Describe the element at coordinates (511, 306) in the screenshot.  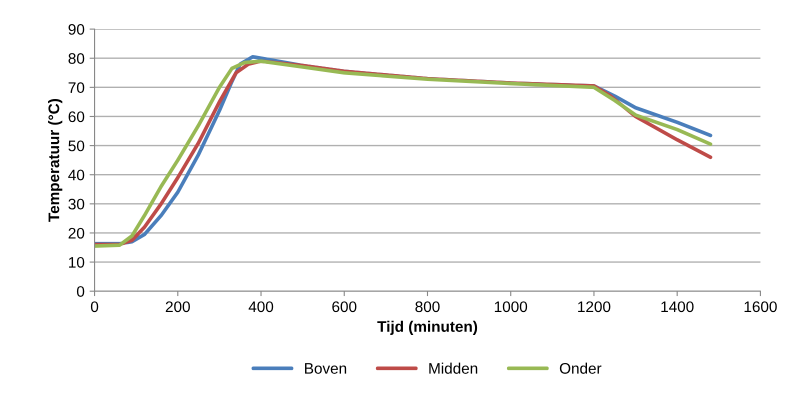
I see `x-tick-label: 1000` at that location.